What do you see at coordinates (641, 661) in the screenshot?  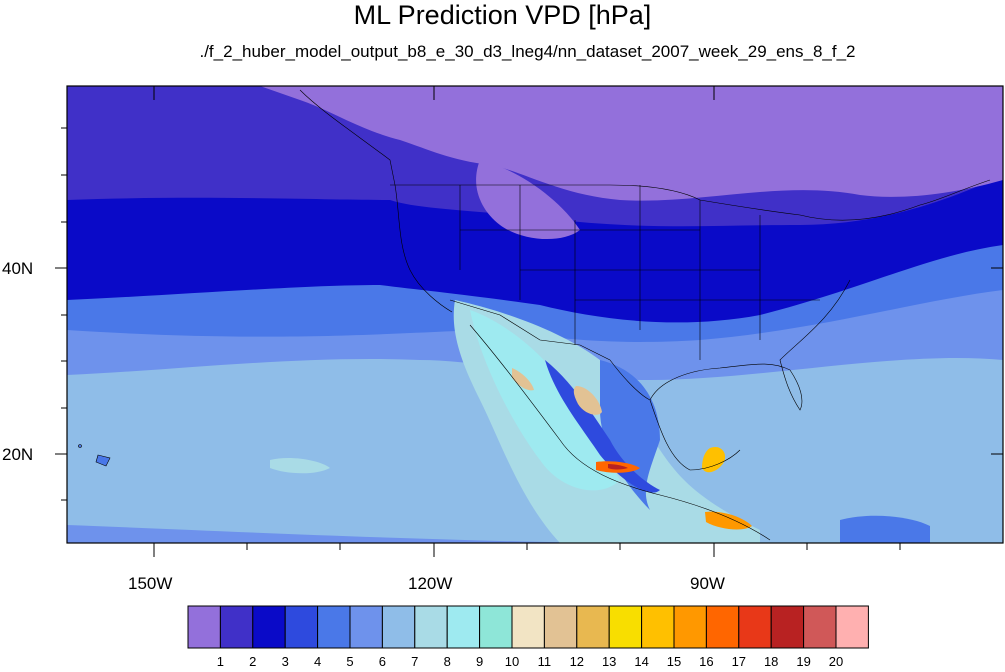 I see `colorbar-label: 14` at bounding box center [641, 661].